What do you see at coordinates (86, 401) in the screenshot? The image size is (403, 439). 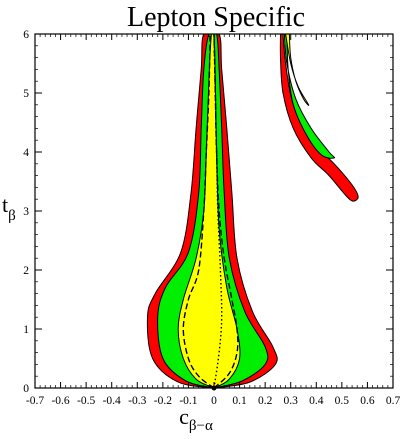 I see `x-tick-label: -0.5` at bounding box center [86, 401].